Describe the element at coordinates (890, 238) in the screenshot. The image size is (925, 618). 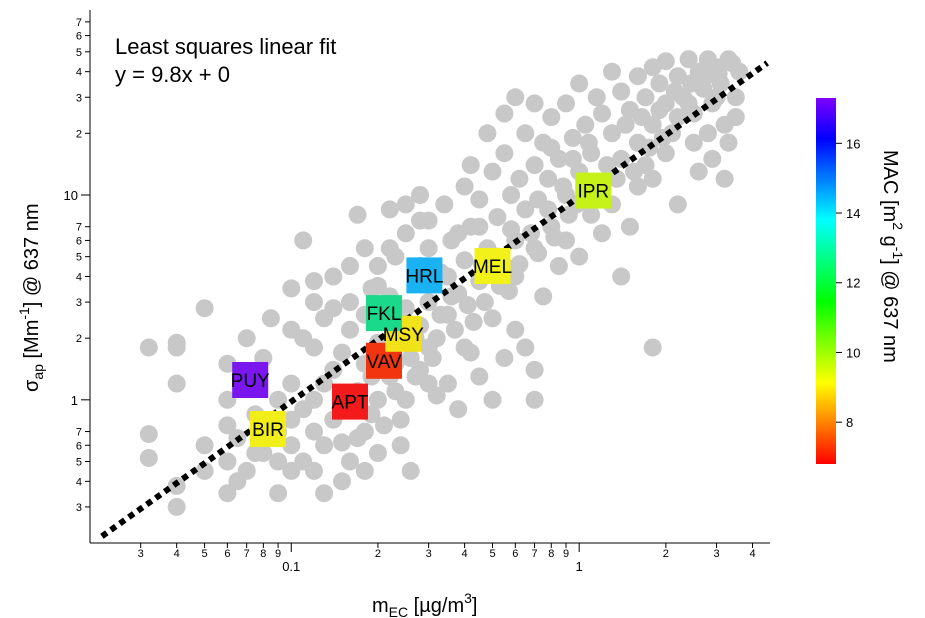
I see `colorbar-title-mid: g` at that location.